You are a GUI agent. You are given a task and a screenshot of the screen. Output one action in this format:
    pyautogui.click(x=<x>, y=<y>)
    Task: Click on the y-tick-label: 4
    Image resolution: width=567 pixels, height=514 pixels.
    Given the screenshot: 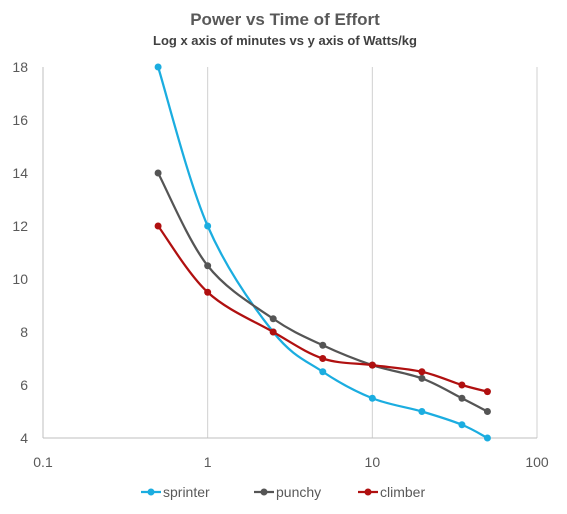 What is the action you would take?
    pyautogui.click(x=24, y=438)
    